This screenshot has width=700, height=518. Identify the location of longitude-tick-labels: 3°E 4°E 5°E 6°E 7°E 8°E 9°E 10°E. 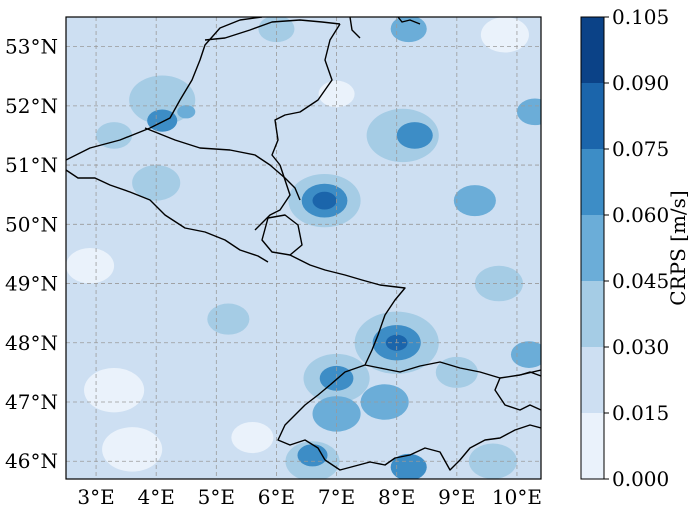
(309, 497).